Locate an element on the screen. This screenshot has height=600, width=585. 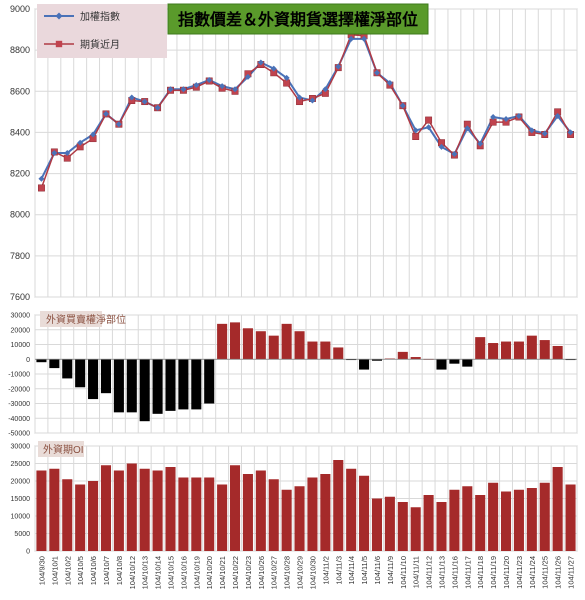
x-category-label: 104/10/2 is located at coordinates (67, 570).